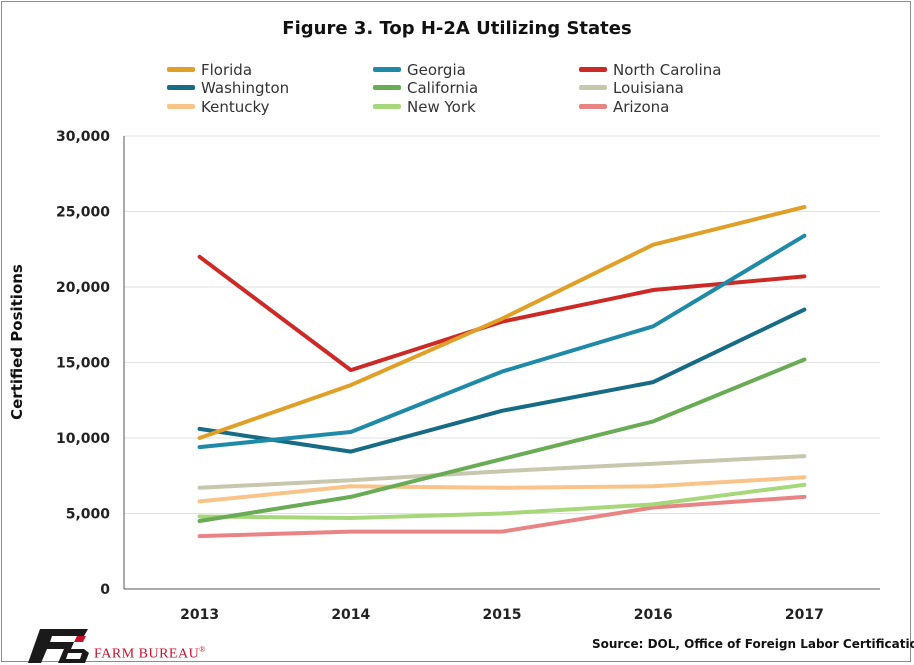 This screenshot has width=914, height=665. What do you see at coordinates (147, 654) in the screenshot?
I see `brand-name: FARM BUREAU` at bounding box center [147, 654].